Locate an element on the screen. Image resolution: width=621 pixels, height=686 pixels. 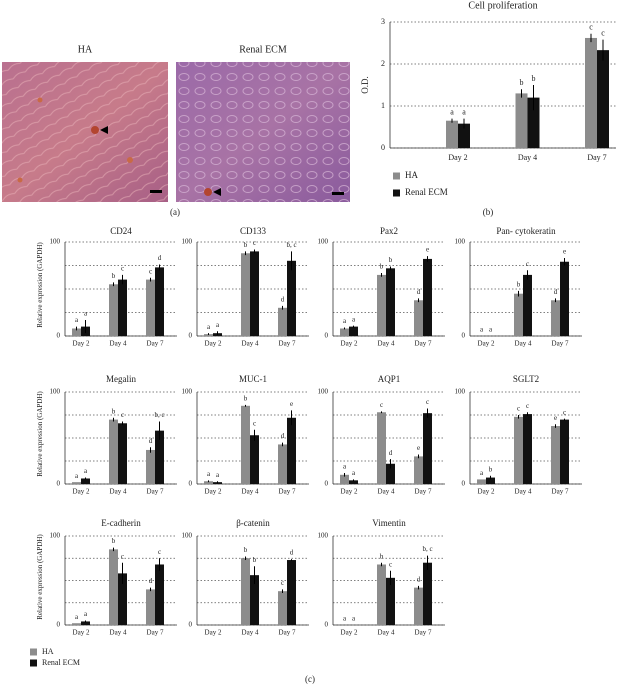
chart-title: Pax2 is located at coordinates (389, 231).